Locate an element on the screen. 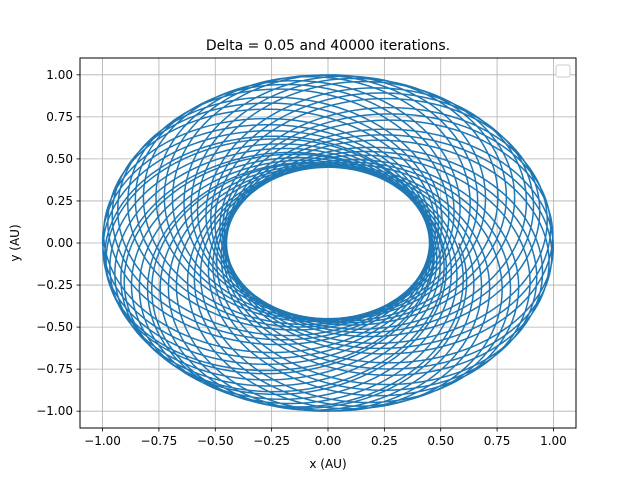 The width and height of the screenshot is (640, 480). y-tick-label: −0.25 is located at coordinates (54, 285).